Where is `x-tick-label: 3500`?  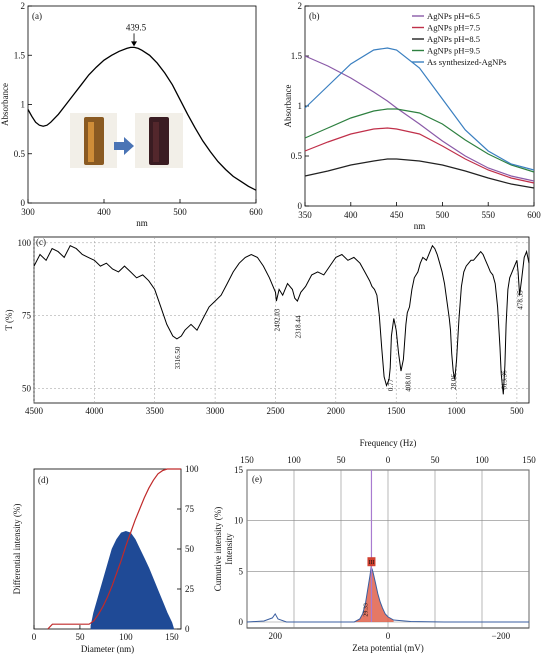 x-tick-label: 3500 is located at coordinates (155, 411).